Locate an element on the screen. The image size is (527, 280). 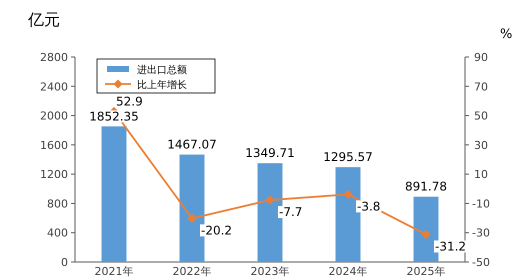
x-tick-label: 2022年 is located at coordinates (192, 271).